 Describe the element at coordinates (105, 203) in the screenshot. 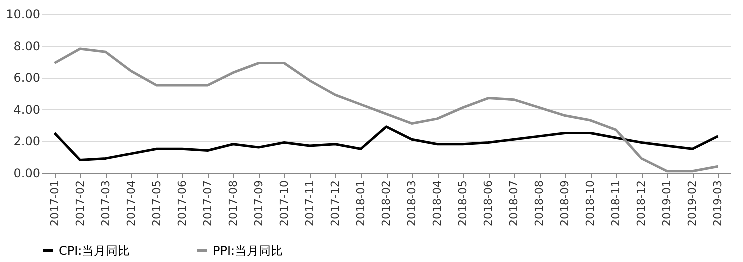

I see `x-tick-label: 2017-03` at that location.